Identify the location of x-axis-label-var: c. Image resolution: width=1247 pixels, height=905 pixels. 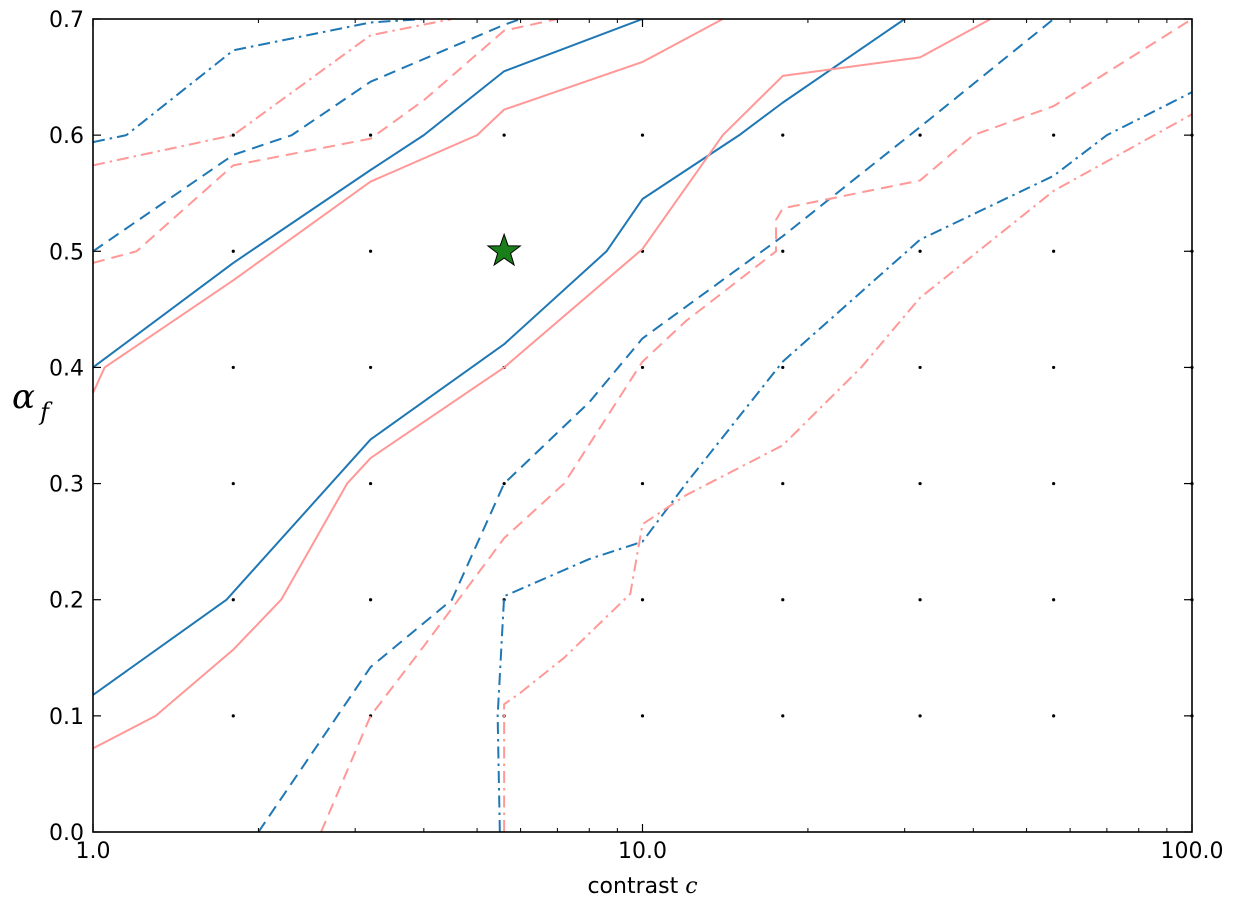
(691, 886).